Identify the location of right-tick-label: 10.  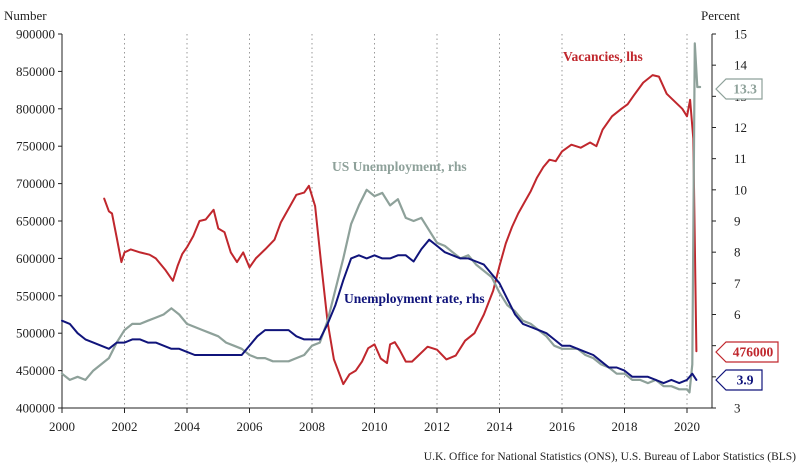
(740, 189).